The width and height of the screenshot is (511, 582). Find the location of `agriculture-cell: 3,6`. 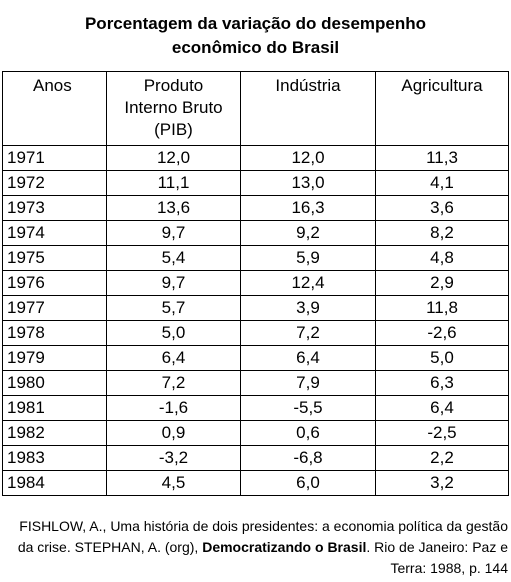

agriculture-cell: 3,6 is located at coordinates (442, 208).